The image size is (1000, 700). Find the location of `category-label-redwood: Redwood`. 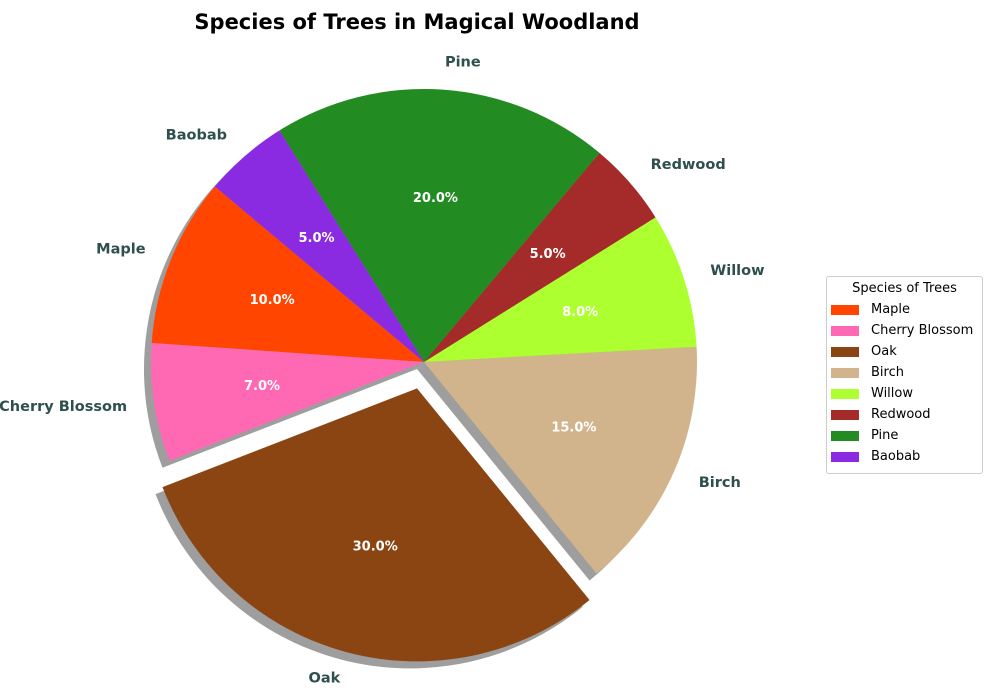

category-label-redwood: Redwood is located at coordinates (688, 165).